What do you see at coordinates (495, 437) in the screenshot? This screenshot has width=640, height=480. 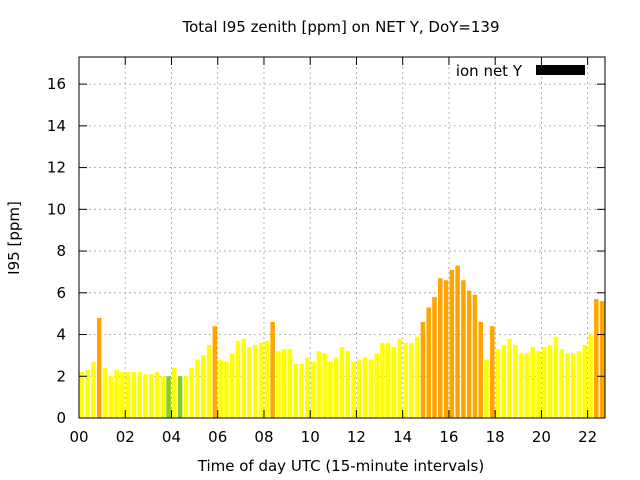 I see `x-tick-label: 18` at bounding box center [495, 437].